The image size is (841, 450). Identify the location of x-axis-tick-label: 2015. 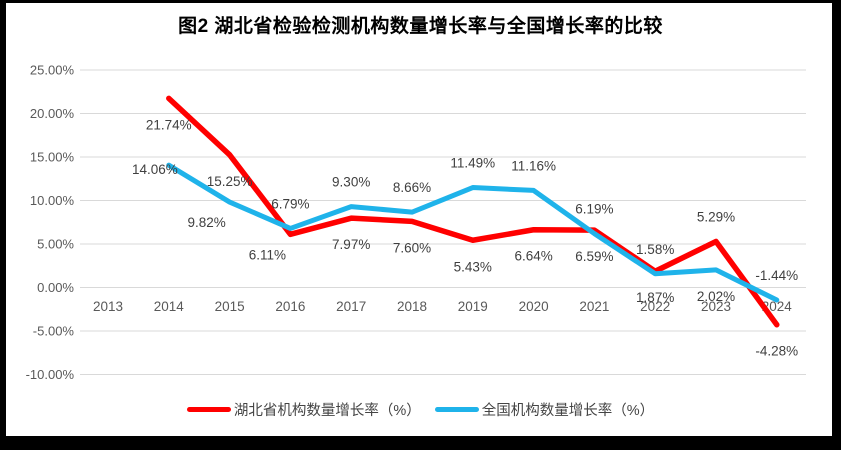
(230, 306).